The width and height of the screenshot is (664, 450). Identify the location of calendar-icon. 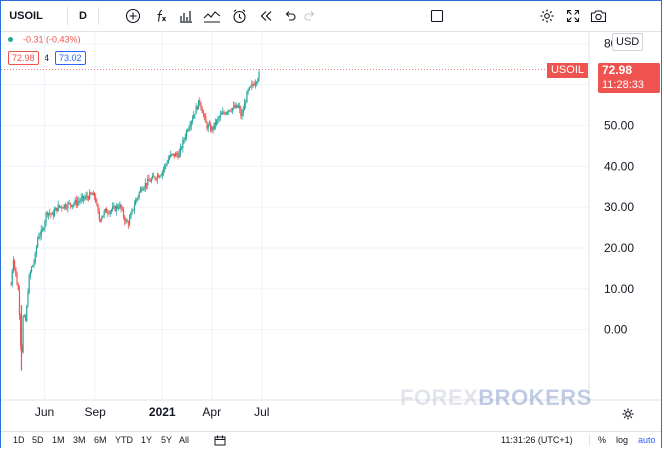
(220, 440).